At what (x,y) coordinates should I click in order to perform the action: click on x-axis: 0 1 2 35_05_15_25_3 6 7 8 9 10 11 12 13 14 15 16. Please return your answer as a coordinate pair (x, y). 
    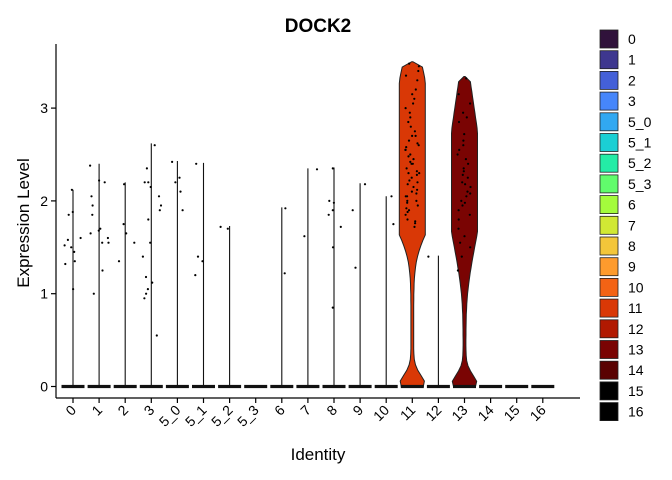
    Looking at the image, I should click on (318, 413).